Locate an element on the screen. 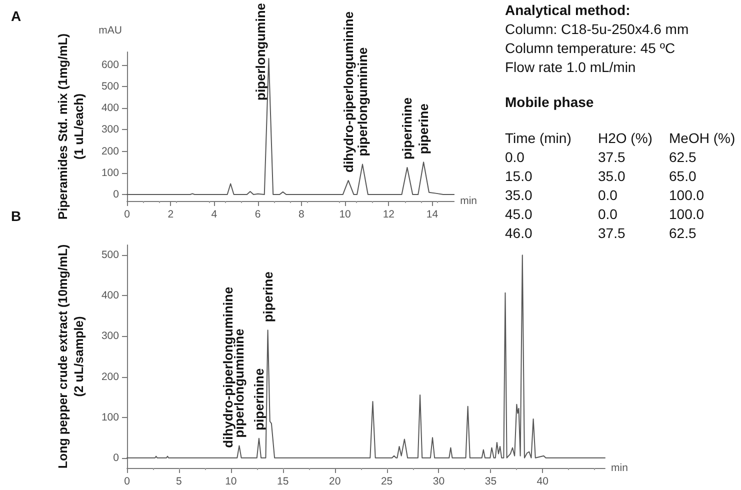  text: Time (min) is located at coordinates (538, 138).